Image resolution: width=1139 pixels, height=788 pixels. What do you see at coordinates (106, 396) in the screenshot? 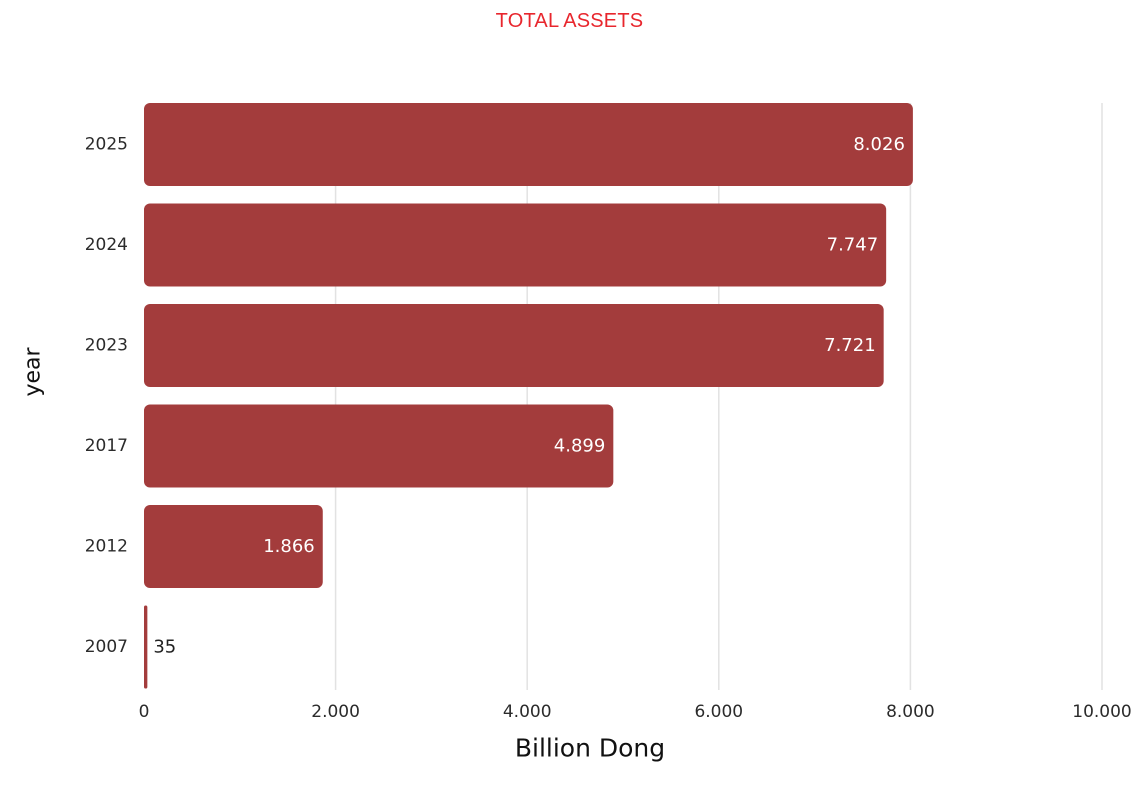
I see `y-tick-labels: 2025 2024 2023 2017 2012 2007` at bounding box center [106, 396].